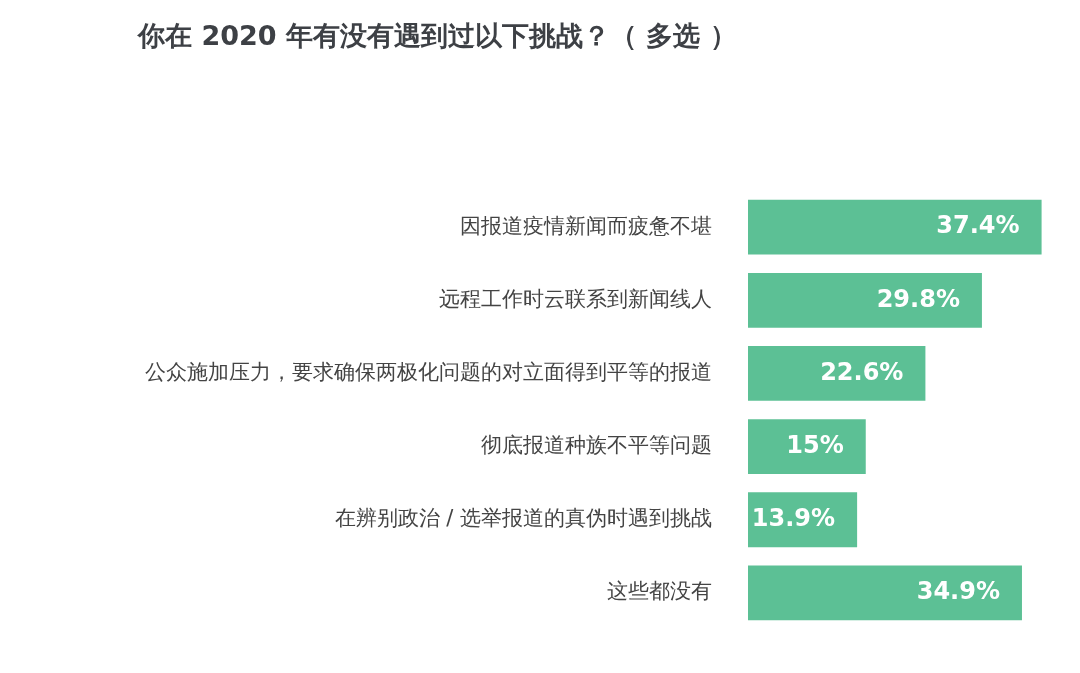  What do you see at coordinates (918, 298) in the screenshot?
I see `data-label: 29.8%` at bounding box center [918, 298].